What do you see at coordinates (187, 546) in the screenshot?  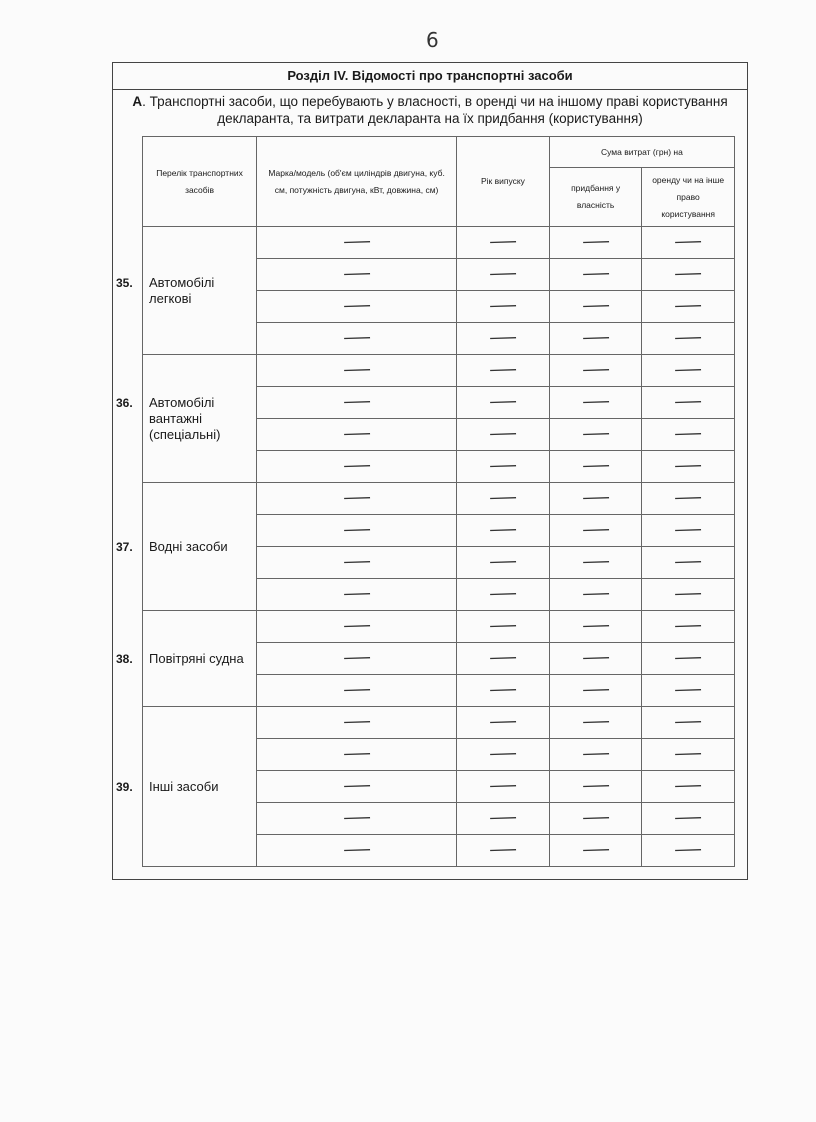 I see `category-cell: 37. Водні засоби` at bounding box center [187, 546].